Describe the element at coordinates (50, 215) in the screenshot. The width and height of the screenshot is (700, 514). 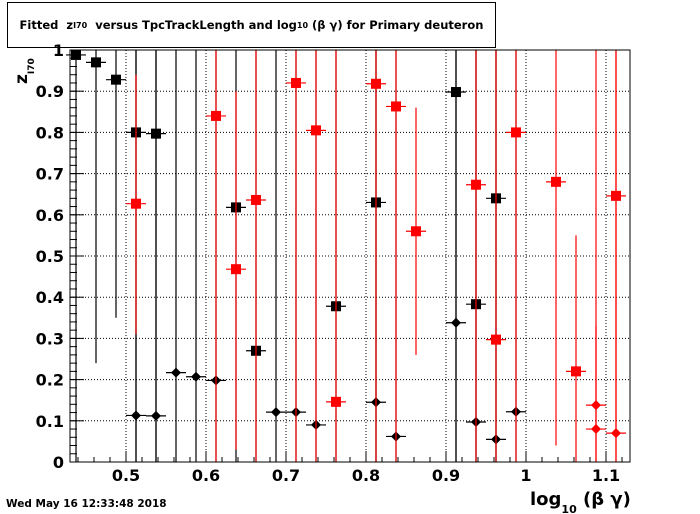
I see `y-tick-label: 0.6` at that location.